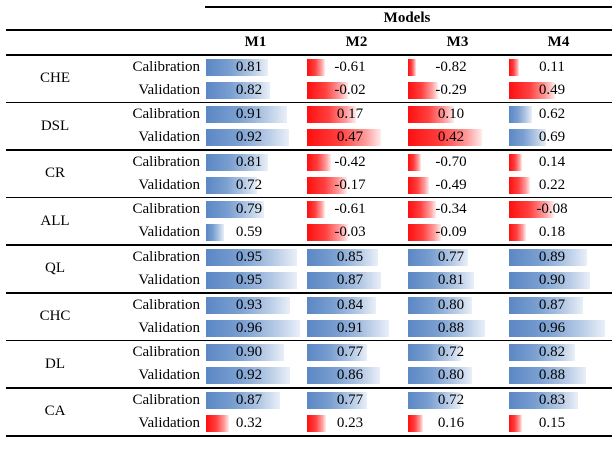  Describe the element at coordinates (451, 209) in the screenshot. I see `cell-value: -0.34` at that location.